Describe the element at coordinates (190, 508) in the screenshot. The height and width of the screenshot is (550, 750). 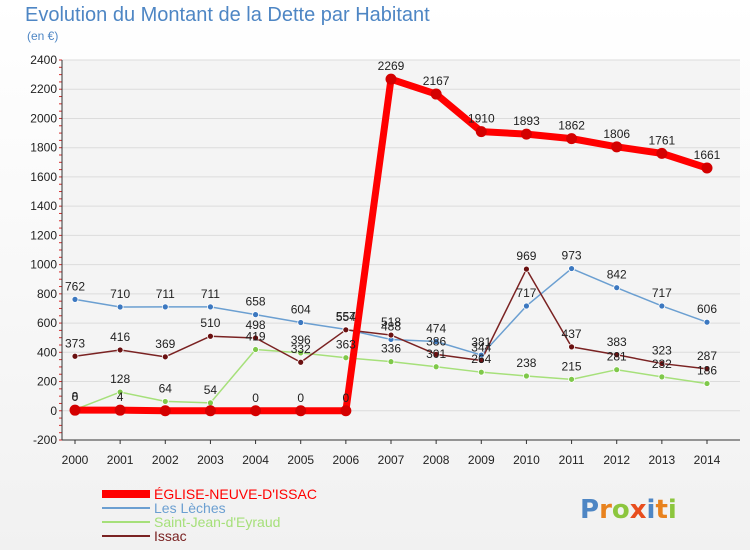
I see `legend-label: Les Lèches` at that location.